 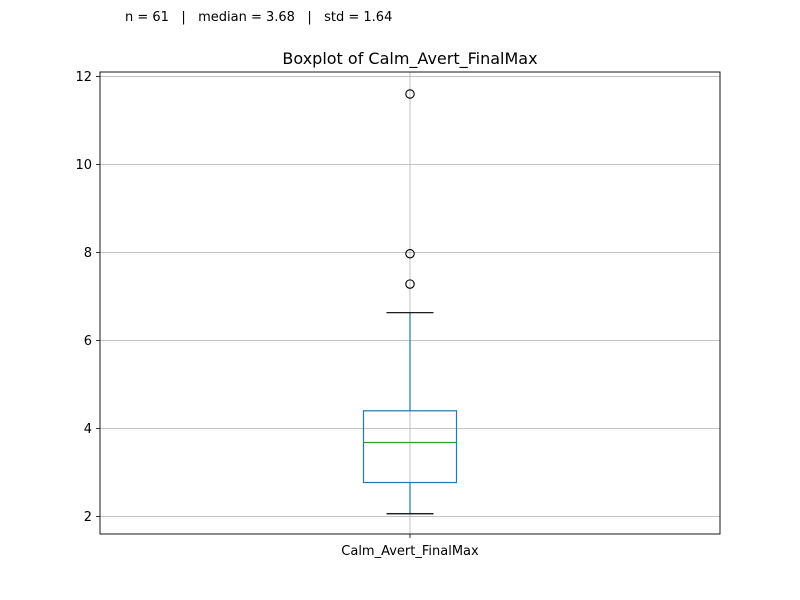 What do you see at coordinates (88, 253) in the screenshot?
I see `y-tick-label: 8` at bounding box center [88, 253].